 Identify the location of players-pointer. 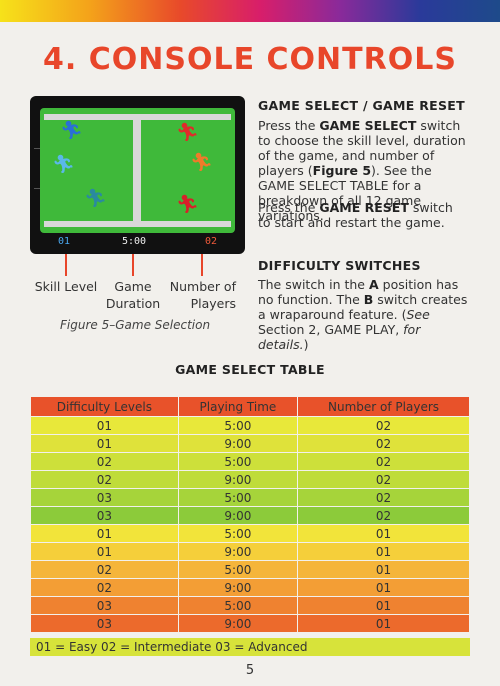
(202, 265).